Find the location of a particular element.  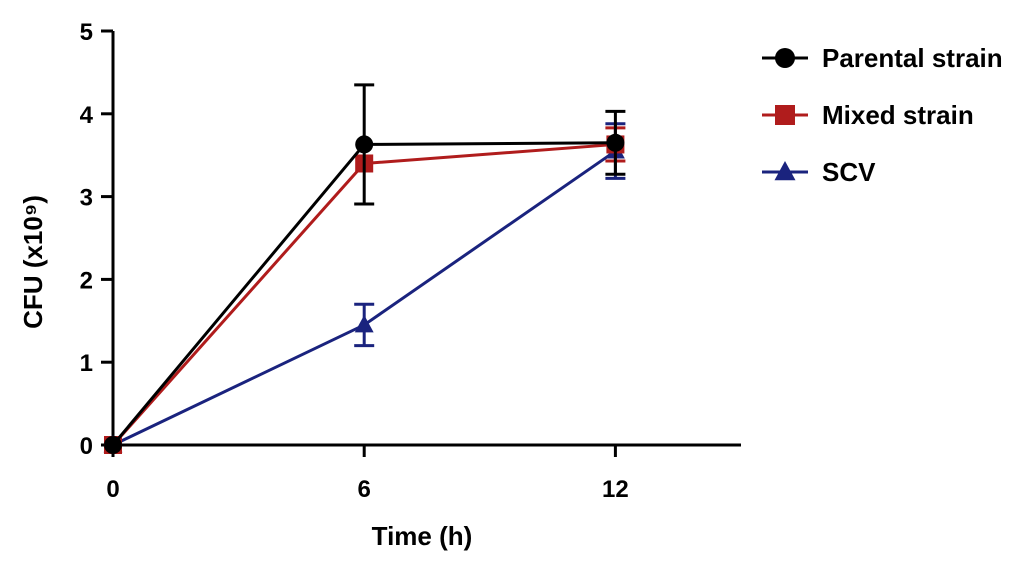

y-tick-label: 4 is located at coordinates (87, 115).